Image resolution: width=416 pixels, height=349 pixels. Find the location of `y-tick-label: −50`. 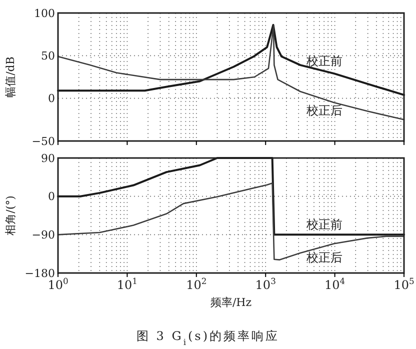

y-tick-label: −50 is located at coordinates (43, 141).